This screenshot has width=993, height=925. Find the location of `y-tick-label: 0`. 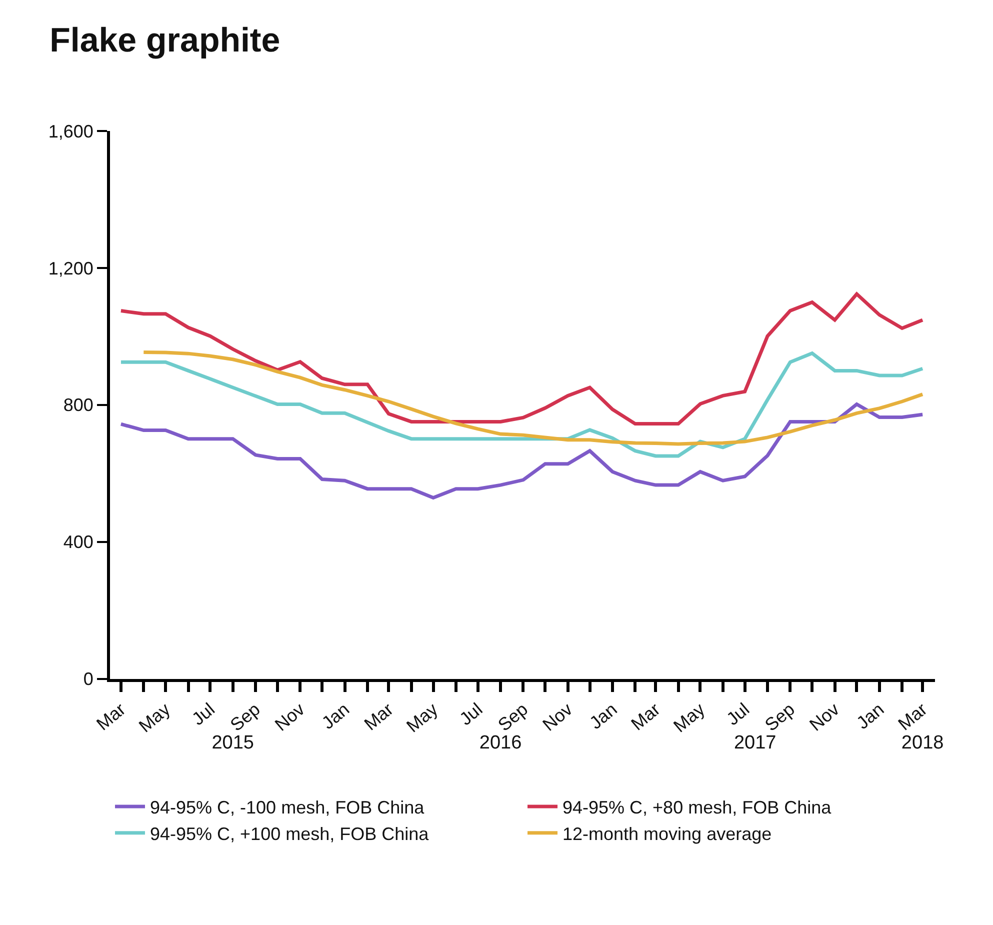

y-tick-label: 0 is located at coordinates (88, 679).